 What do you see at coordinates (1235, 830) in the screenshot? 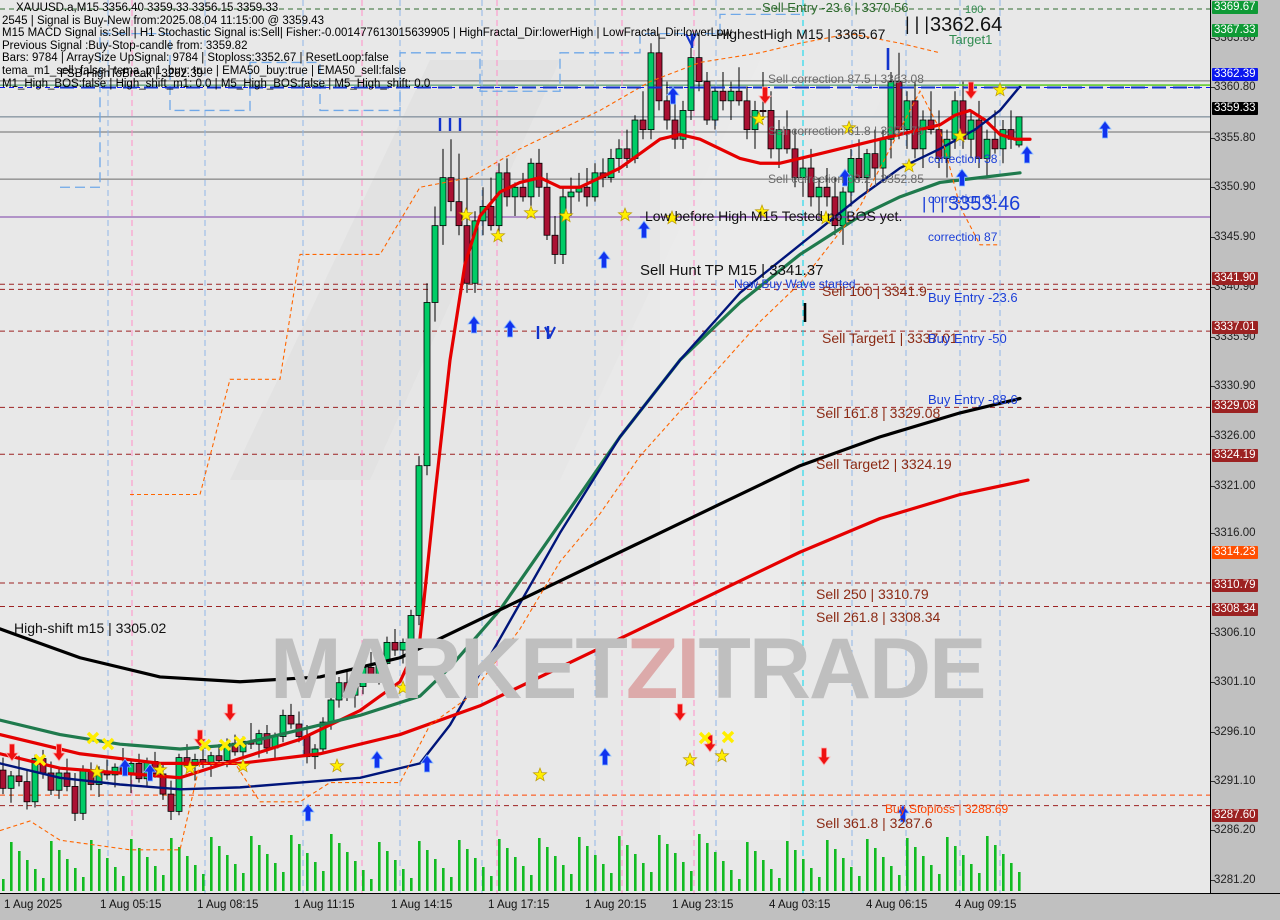
I see `price-tick: 3286.20` at bounding box center [1235, 830].